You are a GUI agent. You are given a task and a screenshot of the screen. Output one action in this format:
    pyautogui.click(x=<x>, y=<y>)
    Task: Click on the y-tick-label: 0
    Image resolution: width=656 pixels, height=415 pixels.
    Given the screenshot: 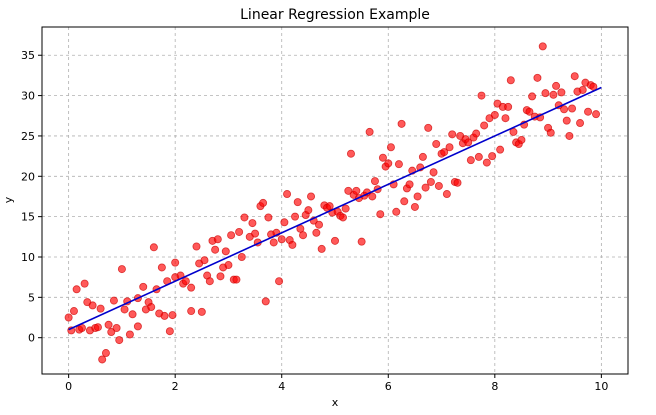 What is the action you would take?
    pyautogui.click(x=31, y=338)
    